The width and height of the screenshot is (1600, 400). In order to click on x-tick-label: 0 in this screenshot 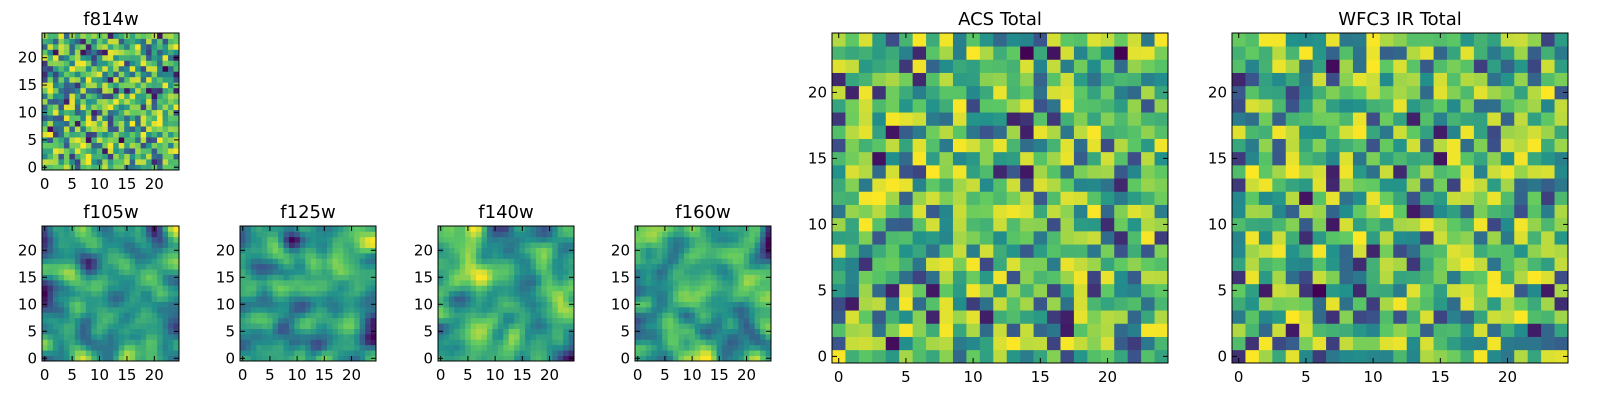, I will do `click(45, 375)`.